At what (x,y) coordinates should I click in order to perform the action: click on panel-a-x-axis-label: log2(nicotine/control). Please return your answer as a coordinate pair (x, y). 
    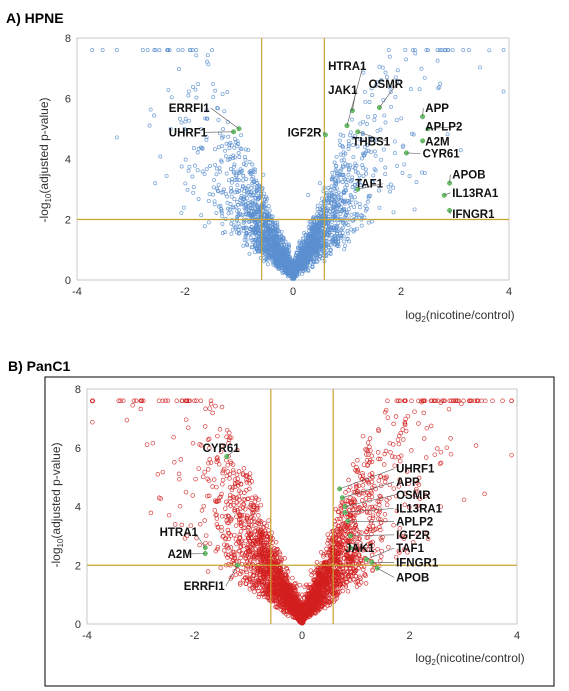
    Looking at the image, I should click on (459, 316).